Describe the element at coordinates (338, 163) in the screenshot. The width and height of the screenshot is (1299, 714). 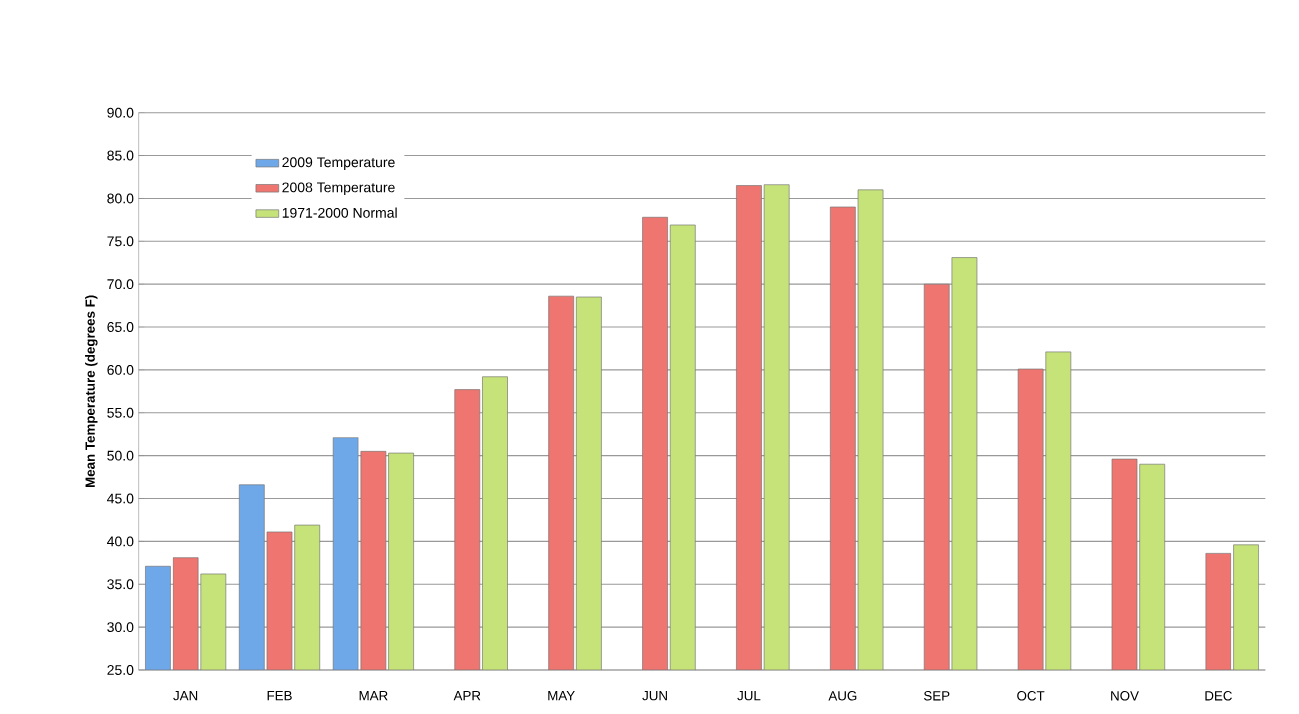
I see `legend-label: 2009 Temperature` at that location.